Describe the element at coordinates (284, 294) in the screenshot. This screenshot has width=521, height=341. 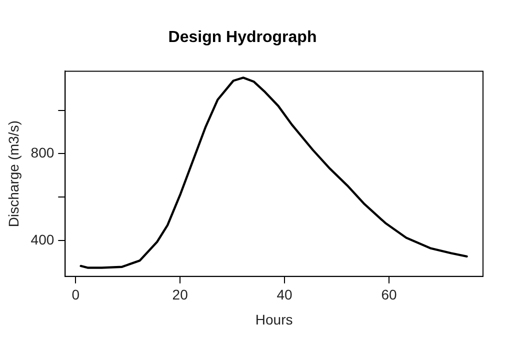
I see `x-tick-label: 40` at that location.